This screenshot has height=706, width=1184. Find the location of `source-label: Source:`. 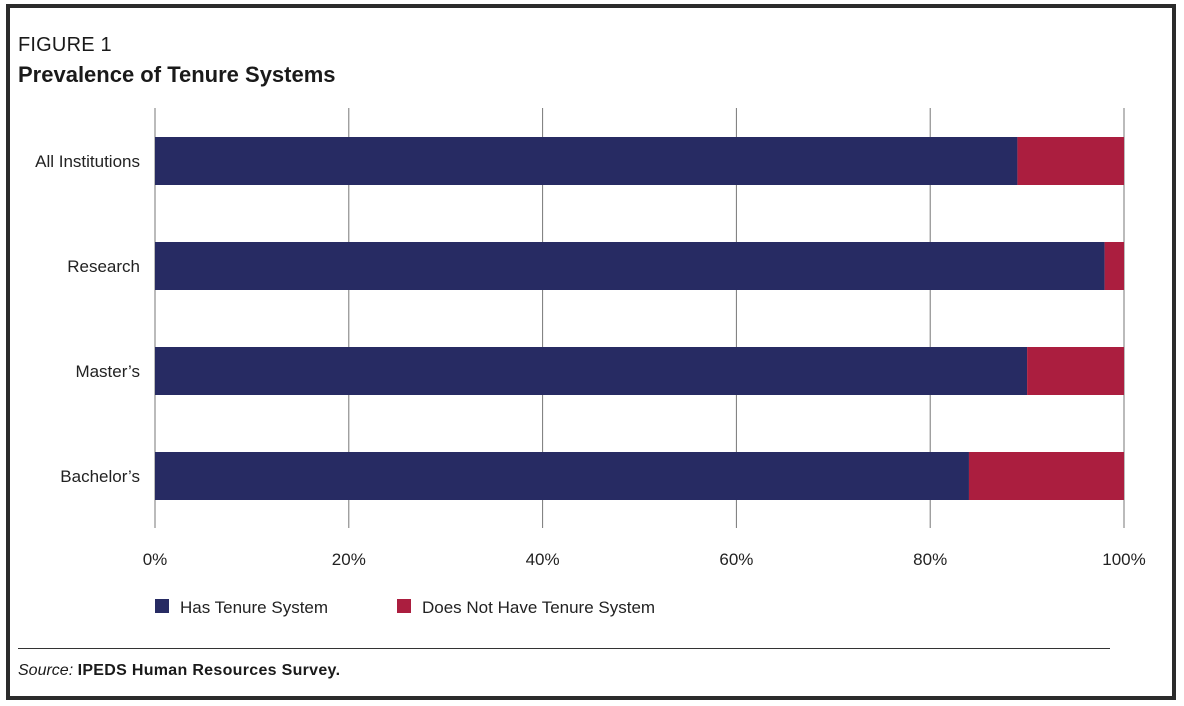

source-label: Source: is located at coordinates (46, 670).